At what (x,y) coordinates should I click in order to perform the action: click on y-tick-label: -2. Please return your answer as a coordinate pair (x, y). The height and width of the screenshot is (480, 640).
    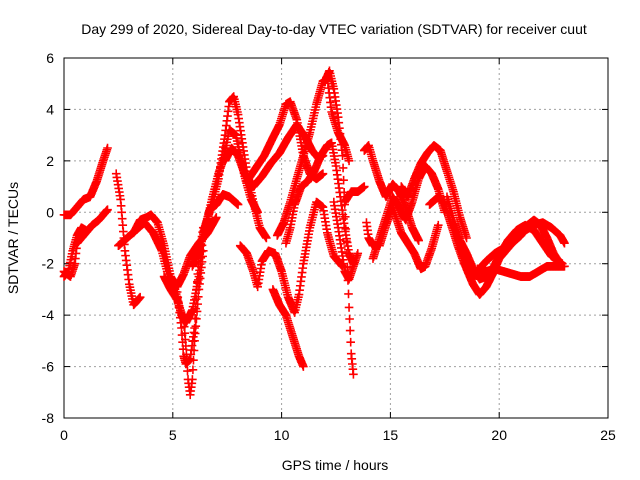
    Looking at the image, I should click on (48, 264).